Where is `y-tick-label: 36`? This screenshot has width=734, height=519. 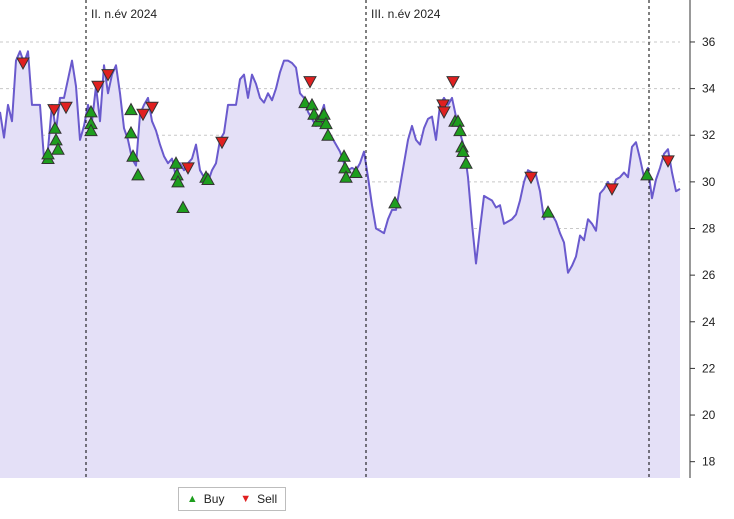 y-tick-label: 36 is located at coordinates (709, 42).